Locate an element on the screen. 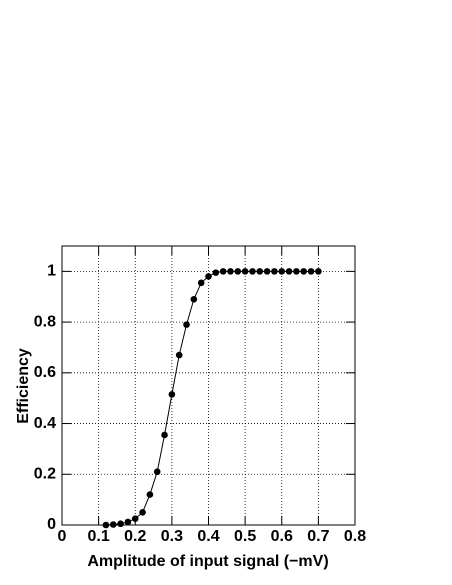 This screenshot has height=585, width=452. y-tick-label: 0.6 is located at coordinates (45, 372).